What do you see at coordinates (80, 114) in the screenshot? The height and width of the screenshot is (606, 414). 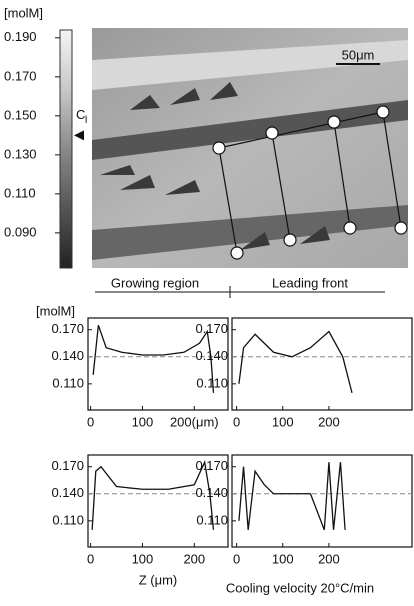 I see `colorbar-marker-label: C` at bounding box center [80, 114].